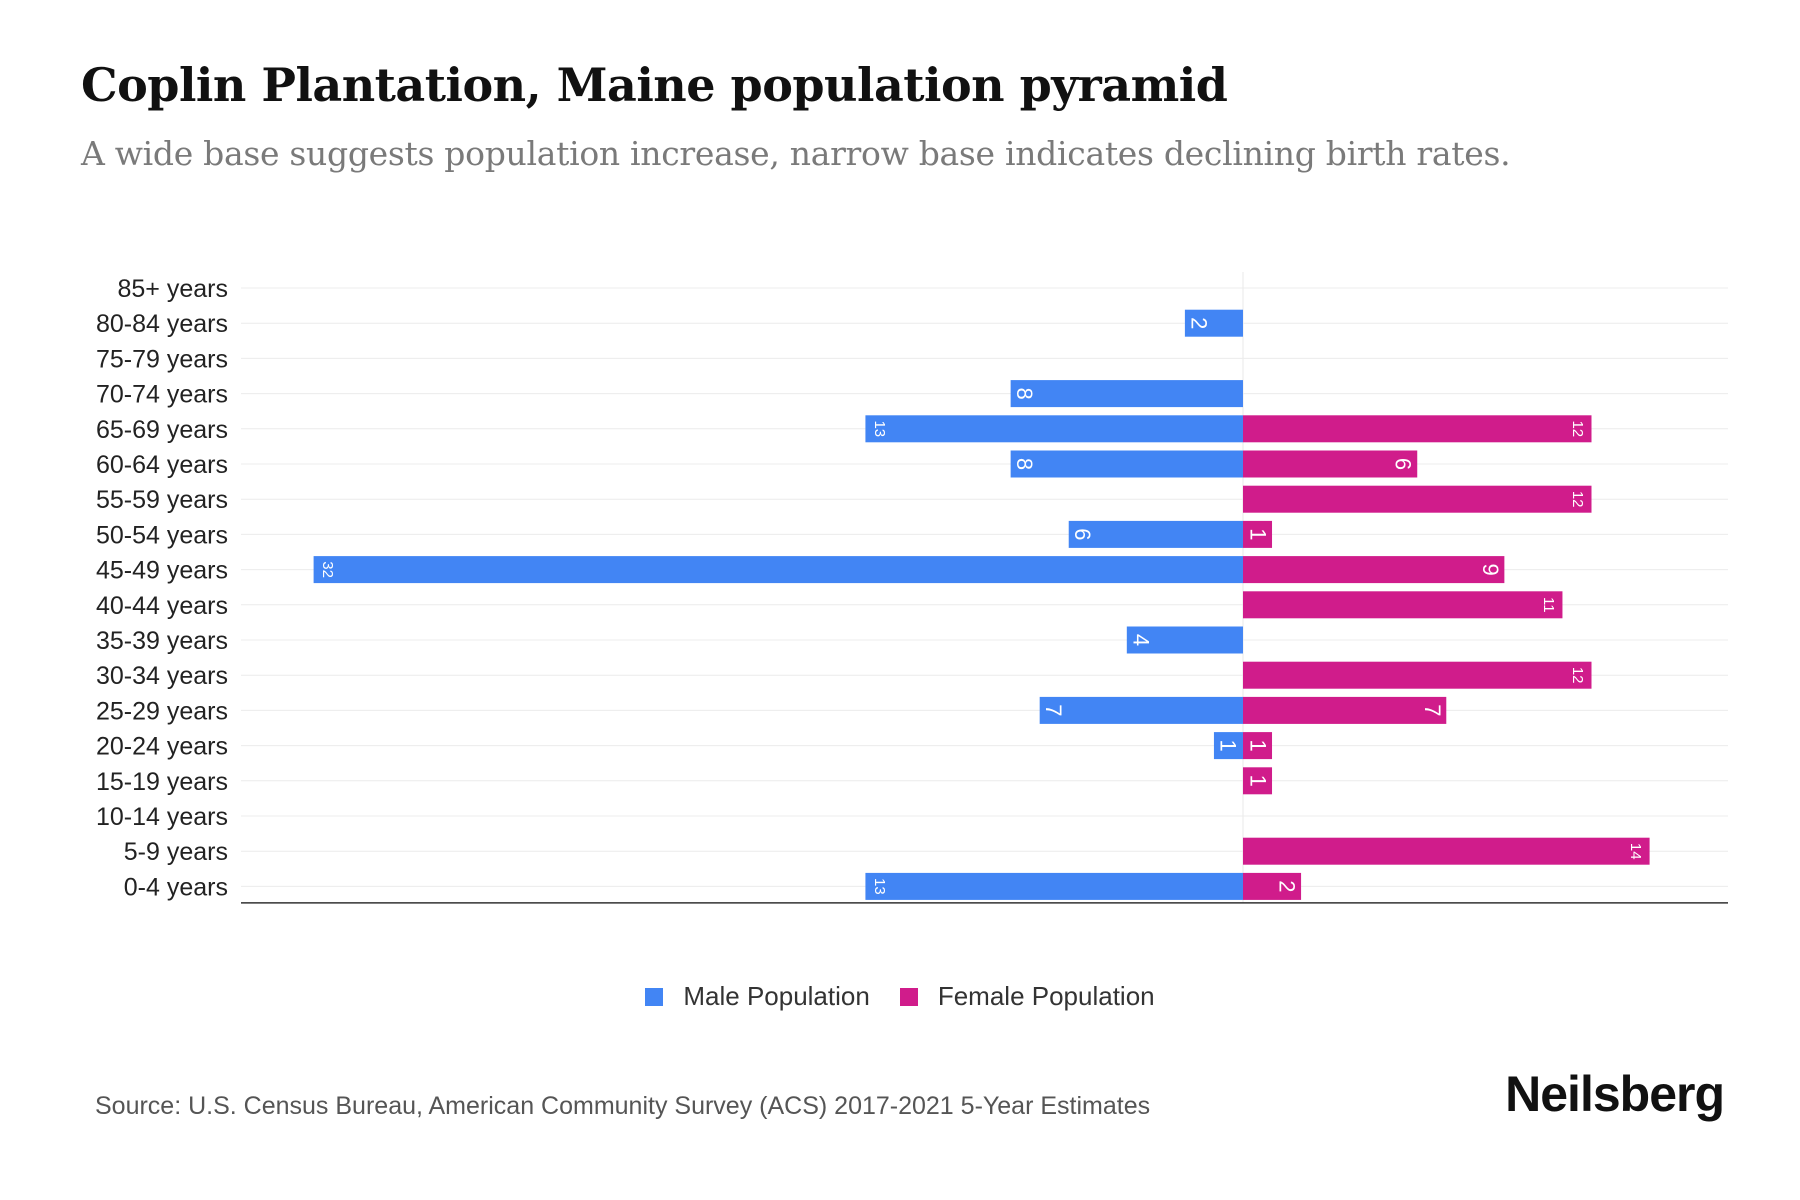 The image size is (1800, 1200). What do you see at coordinates (162, 711) in the screenshot?
I see `y-tick-label: 25-29 years` at bounding box center [162, 711].